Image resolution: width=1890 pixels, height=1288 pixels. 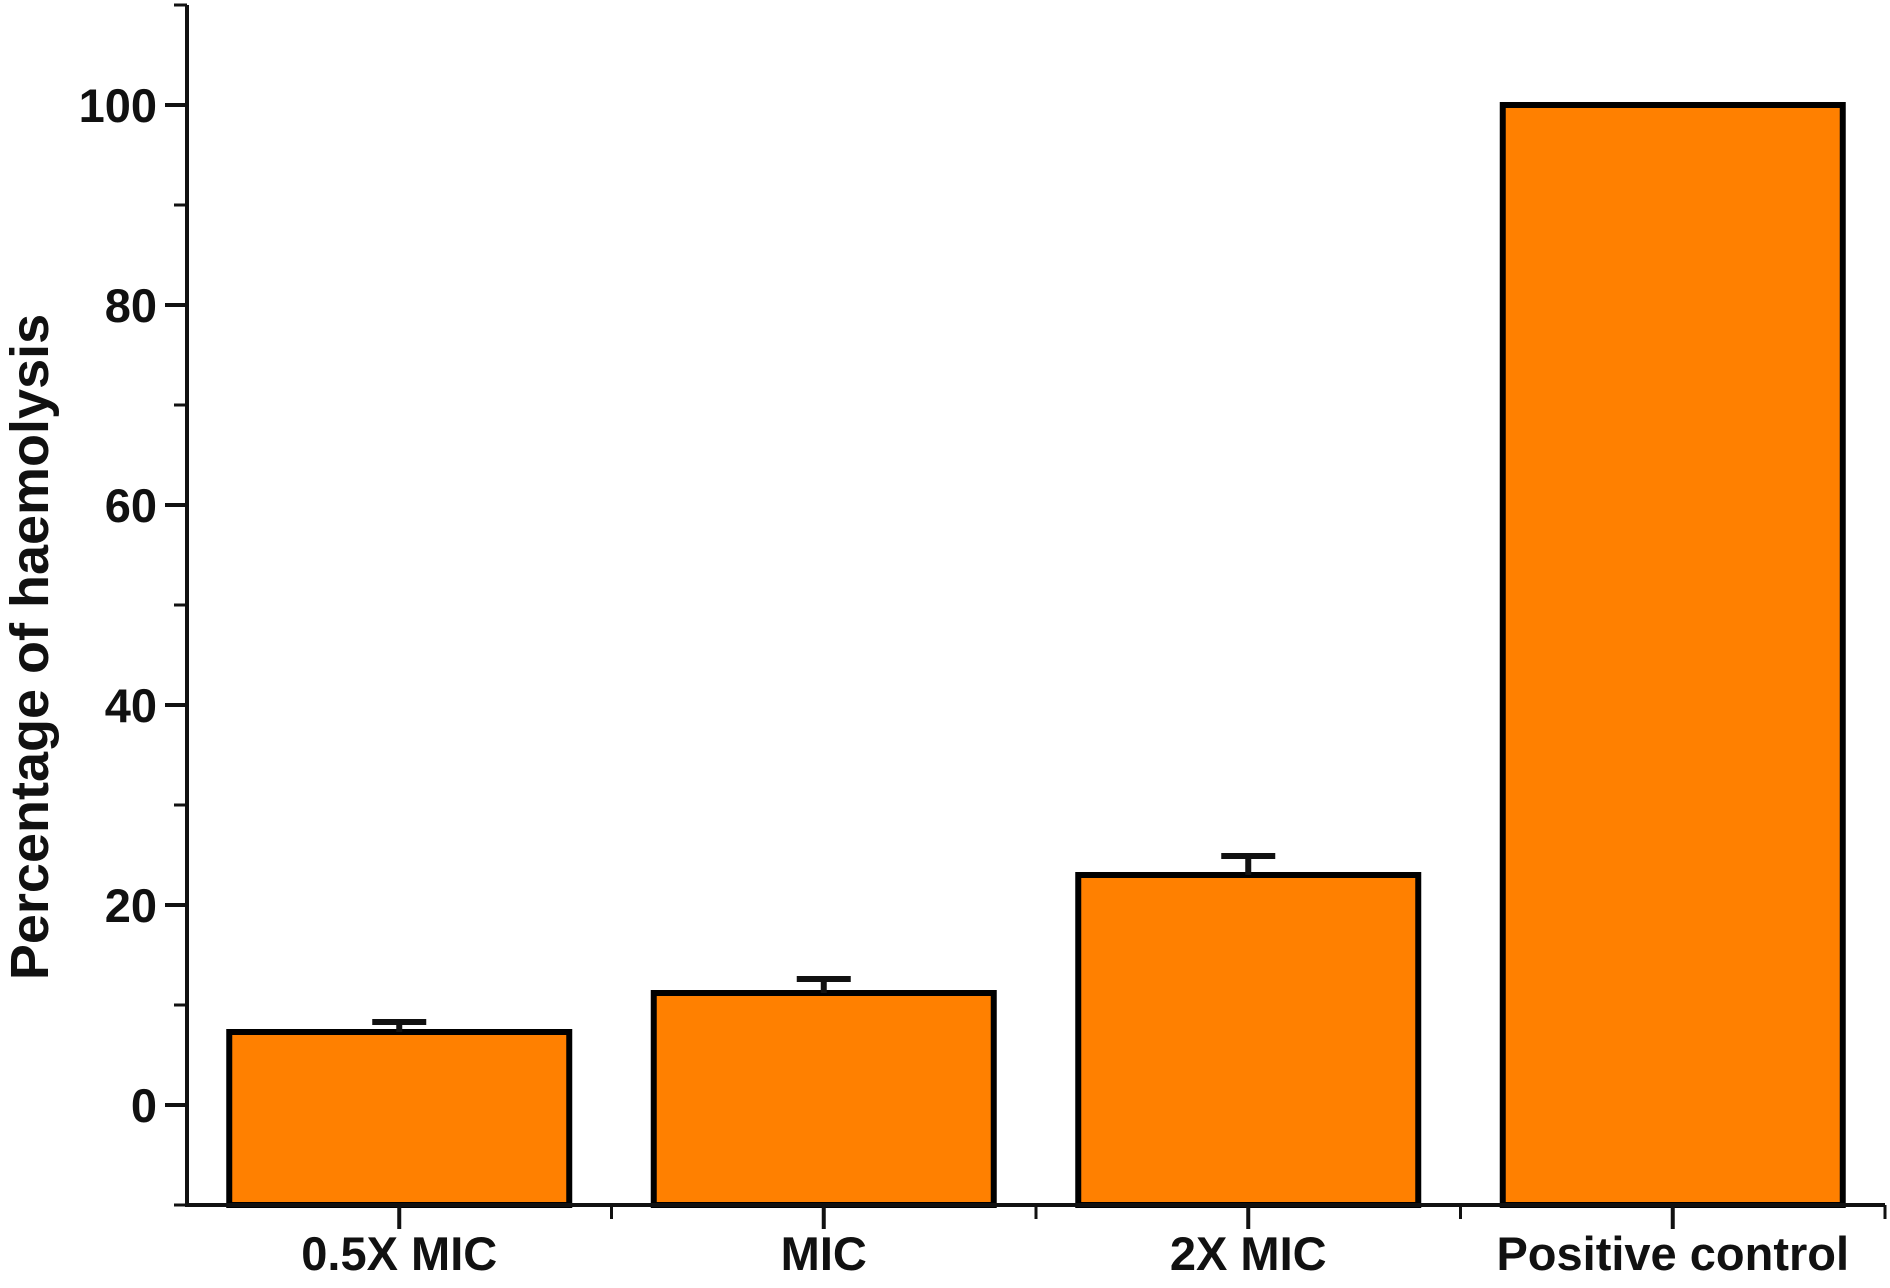 What do you see at coordinates (399, 1253) in the screenshot?
I see `x-tick-label: 0.5X MIC` at bounding box center [399, 1253].